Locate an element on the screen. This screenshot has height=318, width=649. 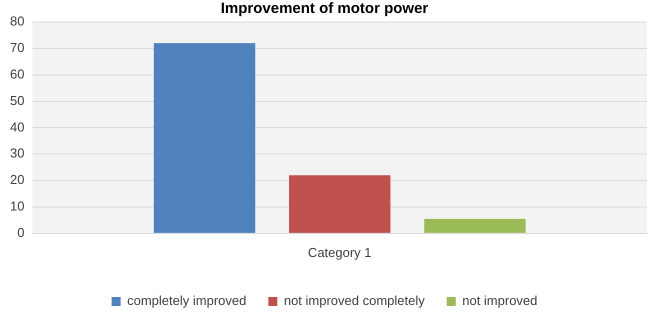
legend-label: not improved completely is located at coordinates (355, 300).